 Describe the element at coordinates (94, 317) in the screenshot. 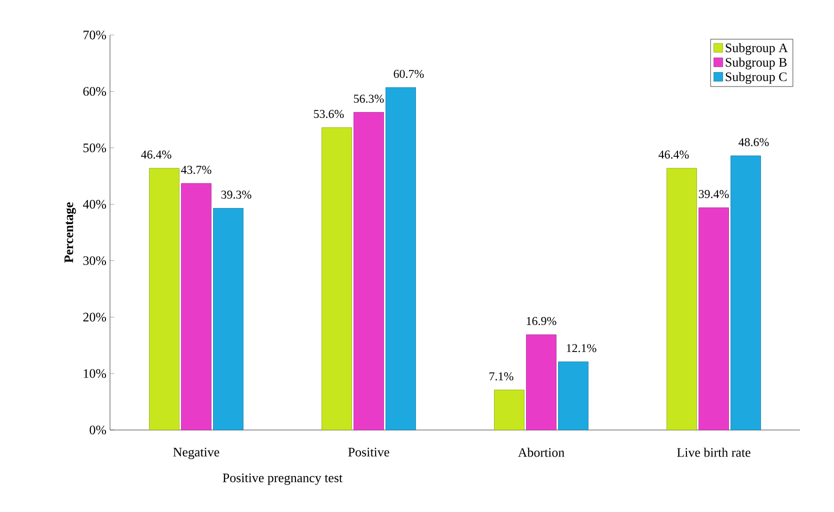

I see `y-tick-label: 20%` at that location.